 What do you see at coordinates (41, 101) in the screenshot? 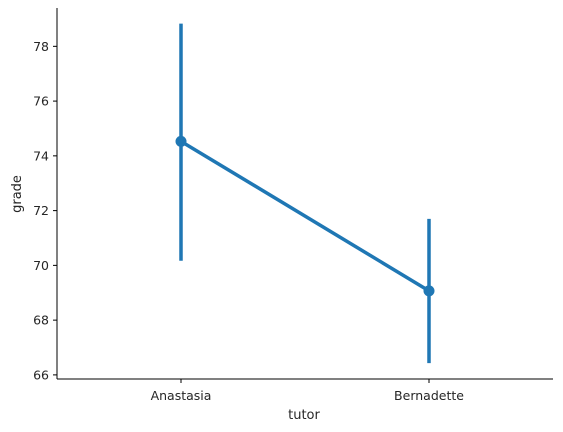
I see `y-tick-label: 76` at bounding box center [41, 101].